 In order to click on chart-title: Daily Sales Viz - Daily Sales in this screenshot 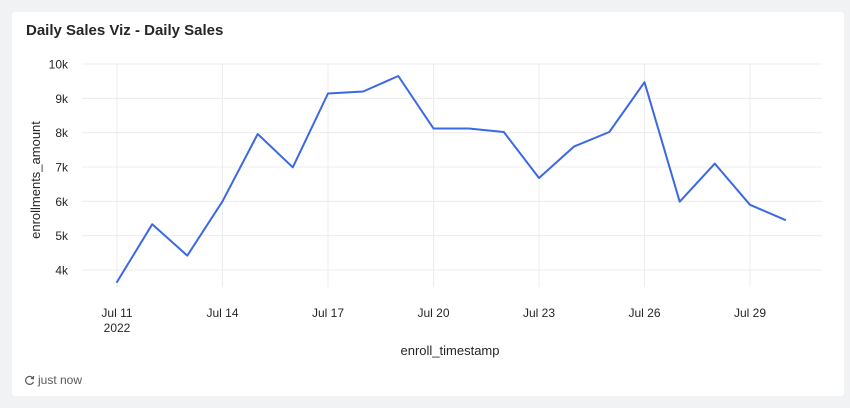, I will do `click(125, 30)`.